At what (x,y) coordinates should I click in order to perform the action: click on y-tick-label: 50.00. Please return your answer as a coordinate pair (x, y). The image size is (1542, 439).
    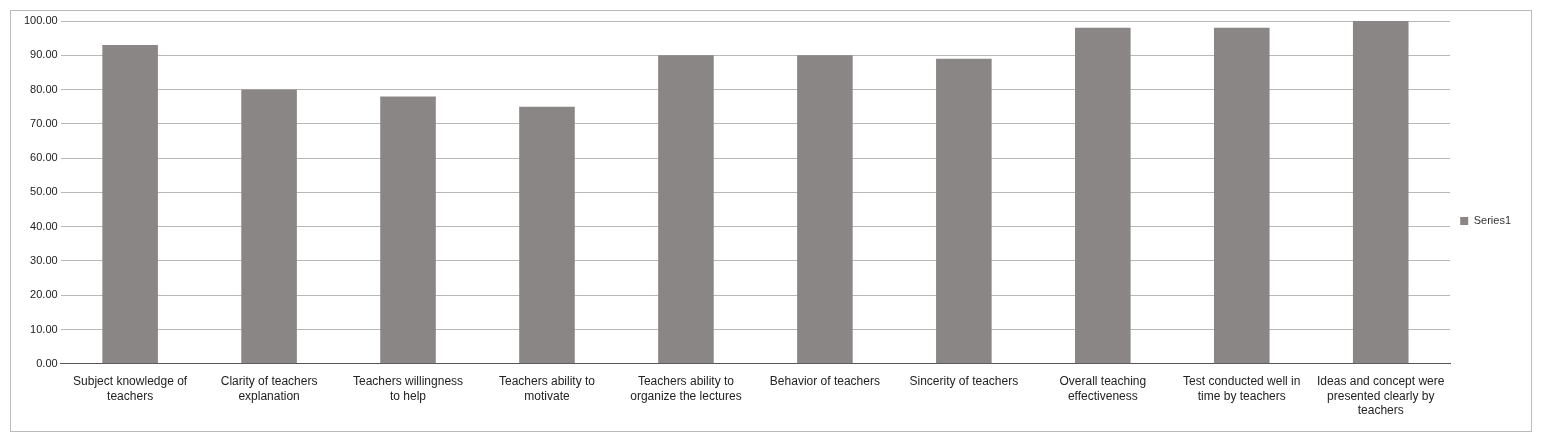
    Looking at the image, I should click on (44, 191).